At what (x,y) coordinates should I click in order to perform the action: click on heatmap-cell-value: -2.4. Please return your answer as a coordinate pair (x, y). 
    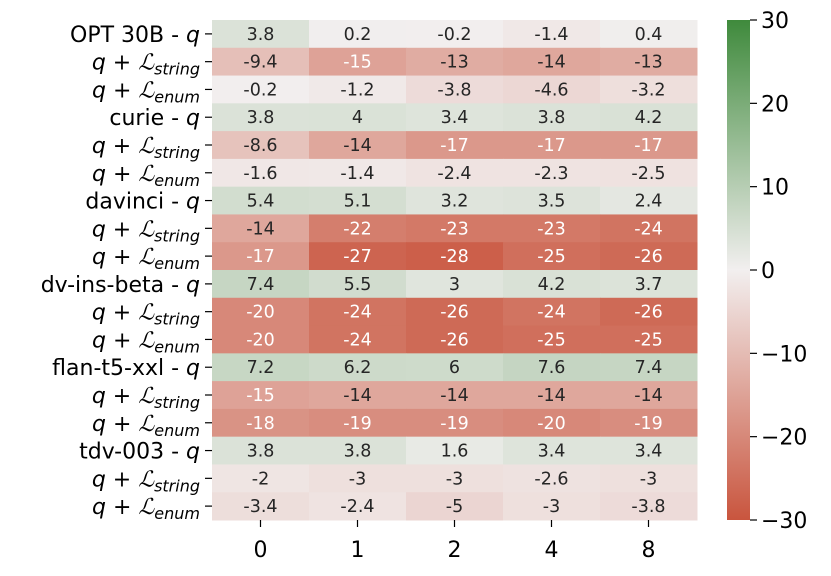
    Looking at the image, I should click on (454, 174).